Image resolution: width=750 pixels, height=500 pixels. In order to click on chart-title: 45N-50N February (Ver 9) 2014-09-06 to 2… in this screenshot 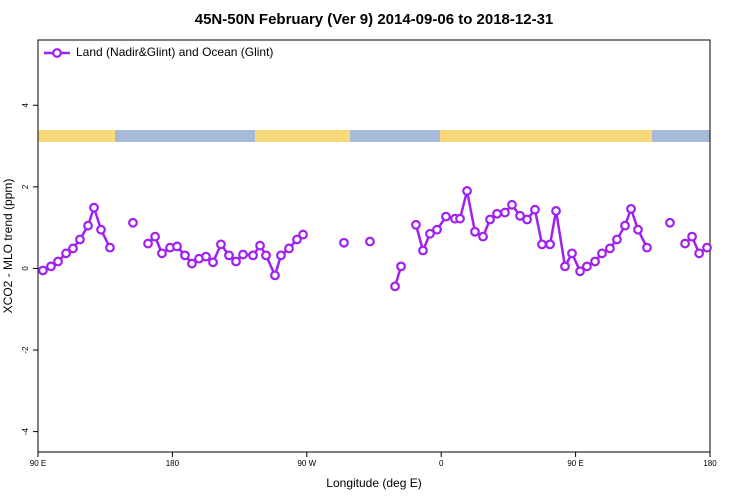, I will do `click(374, 19)`.